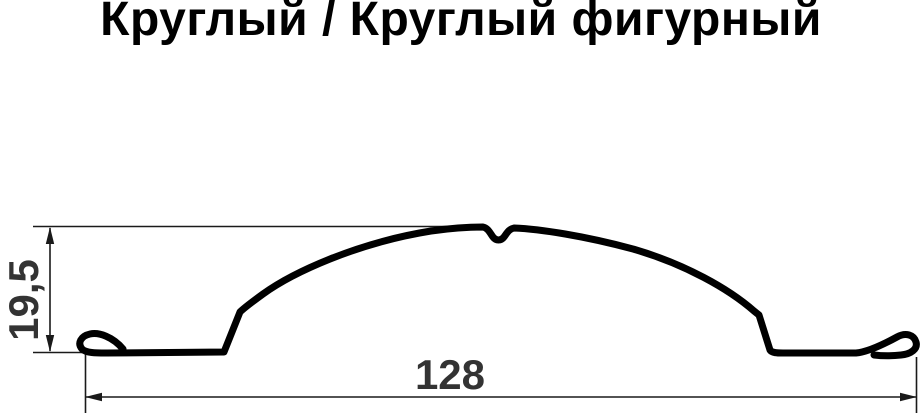 The image size is (922, 413). What do you see at coordinates (93, 397) in the screenshot?
I see `width-arrow-left-icon` at bounding box center [93, 397].